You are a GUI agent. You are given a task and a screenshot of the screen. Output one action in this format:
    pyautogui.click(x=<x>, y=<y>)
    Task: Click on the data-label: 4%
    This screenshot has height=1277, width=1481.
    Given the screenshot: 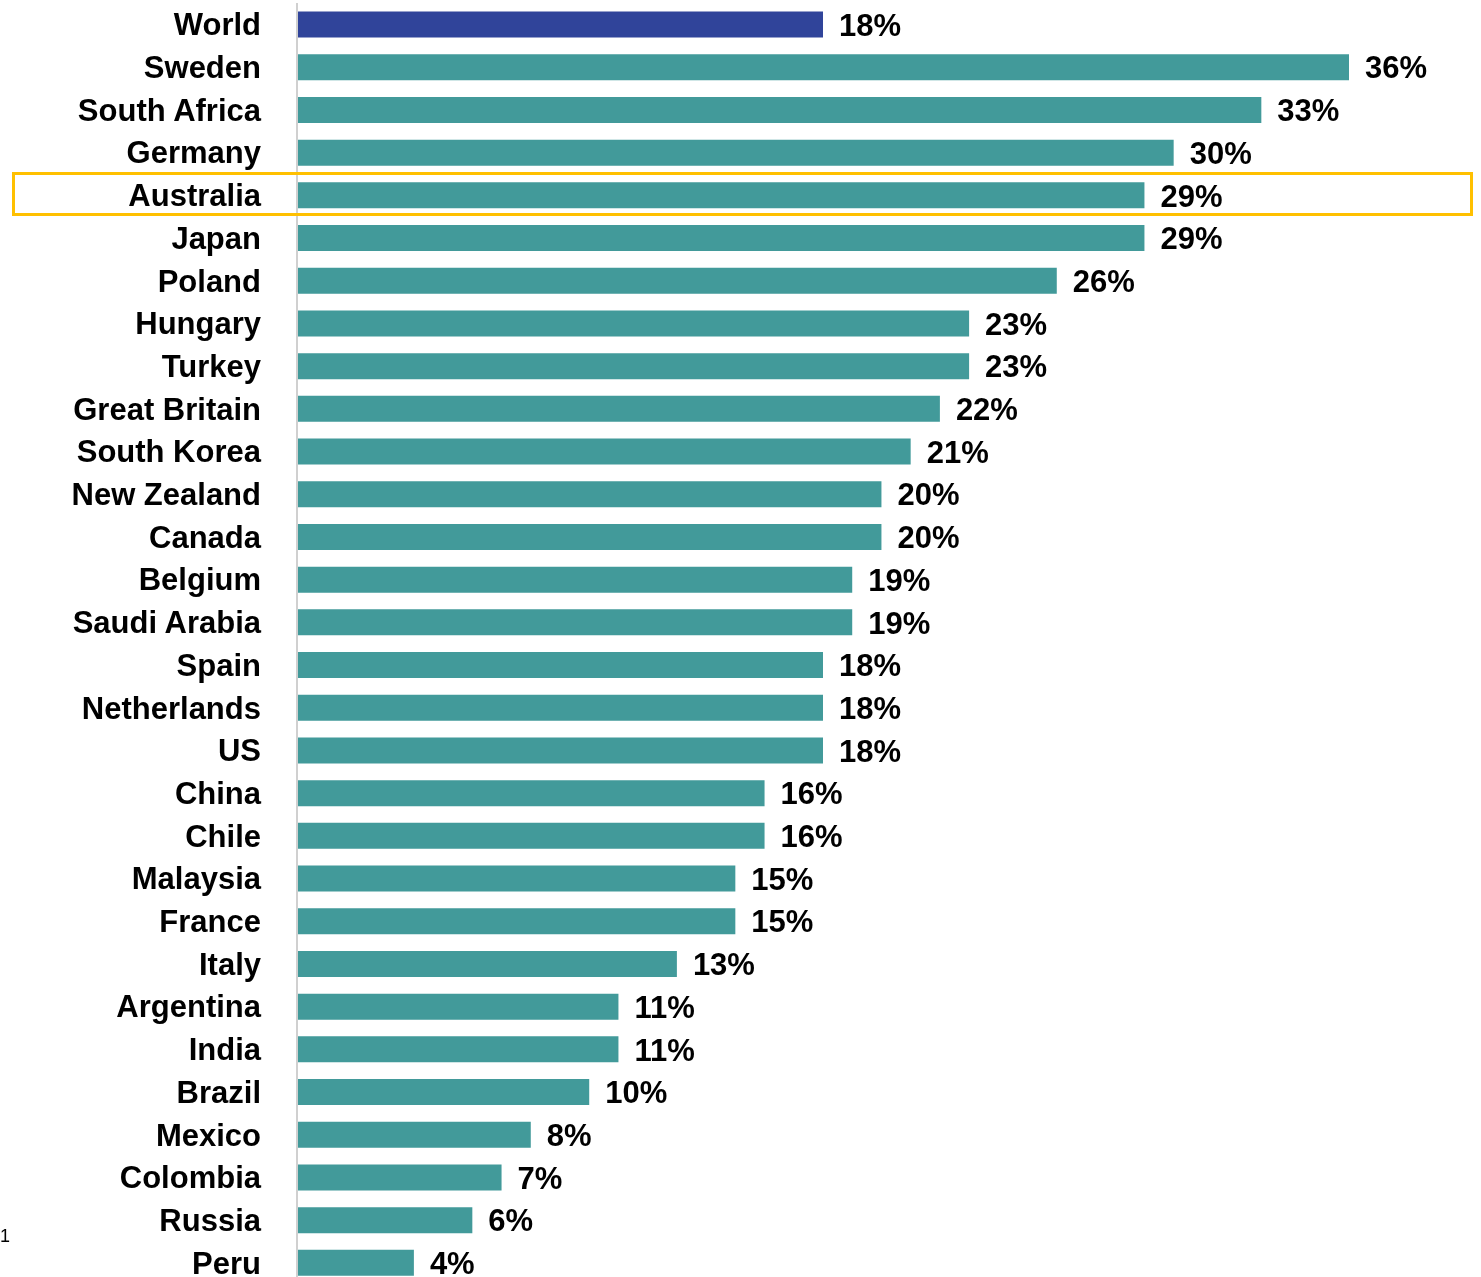 What is the action you would take?
    pyautogui.click(x=452, y=1261)
    